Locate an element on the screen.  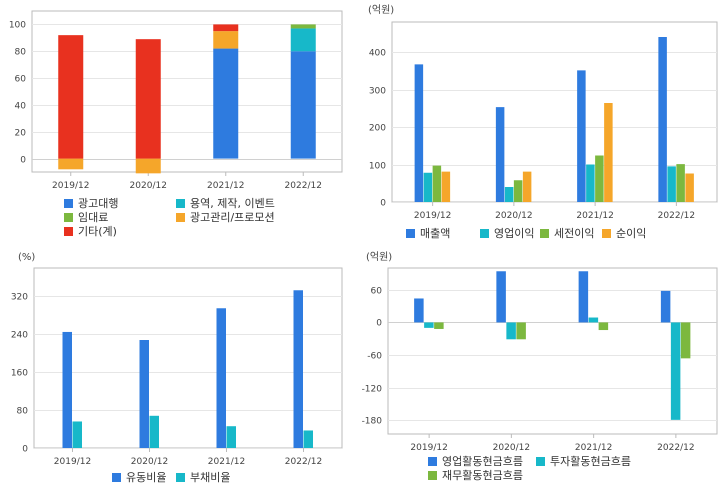
y-tick-label: 200 is located at coordinates (377, 129).